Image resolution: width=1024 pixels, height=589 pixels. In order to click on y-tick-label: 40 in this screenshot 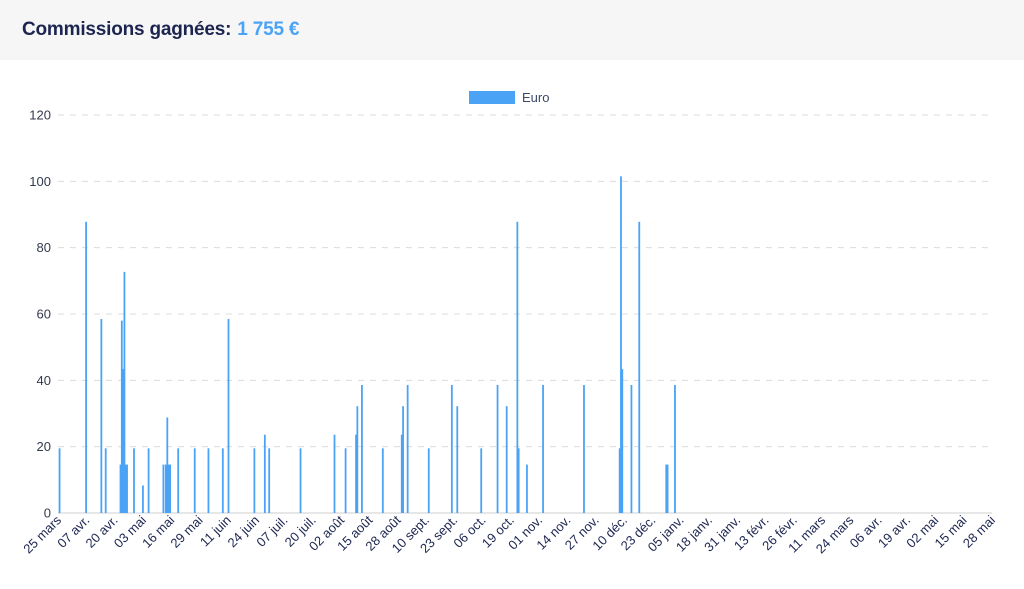, I will do `click(44, 380)`.